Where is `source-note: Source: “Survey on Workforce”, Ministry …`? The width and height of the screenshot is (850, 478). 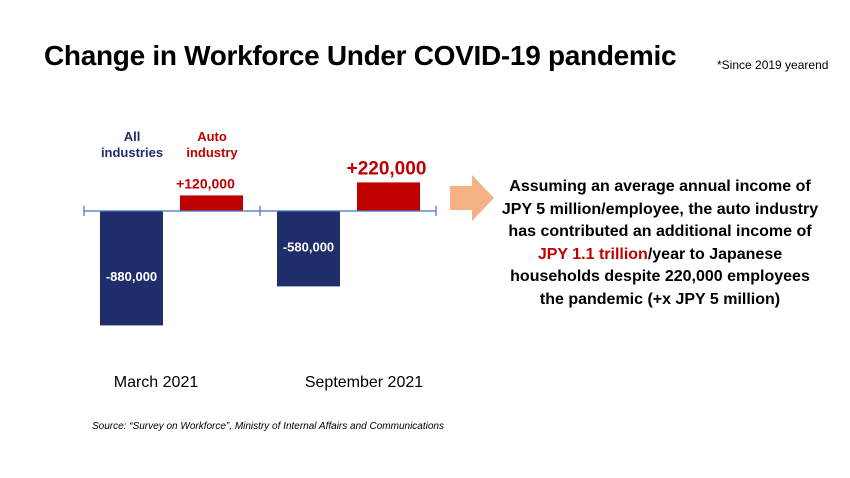 source-note: Source: “Survey on Workforce”, Ministry … is located at coordinates (268, 426).